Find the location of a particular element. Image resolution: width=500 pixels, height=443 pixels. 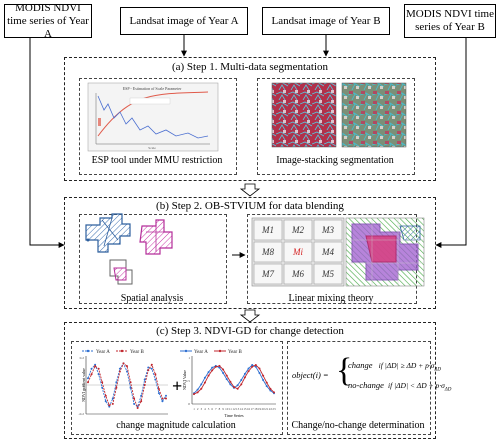

step2-left-caption: Spatial analysis is located at coordinates (152, 298).